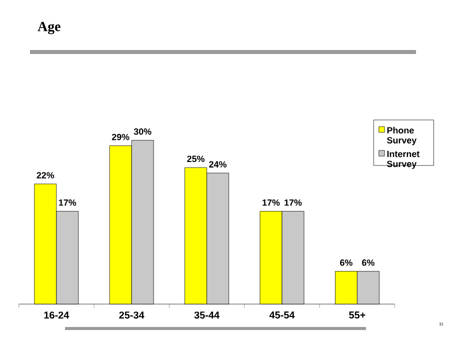  Describe the element at coordinates (57, 315) in the screenshot. I see `x-tick-label: 16-24` at that location.